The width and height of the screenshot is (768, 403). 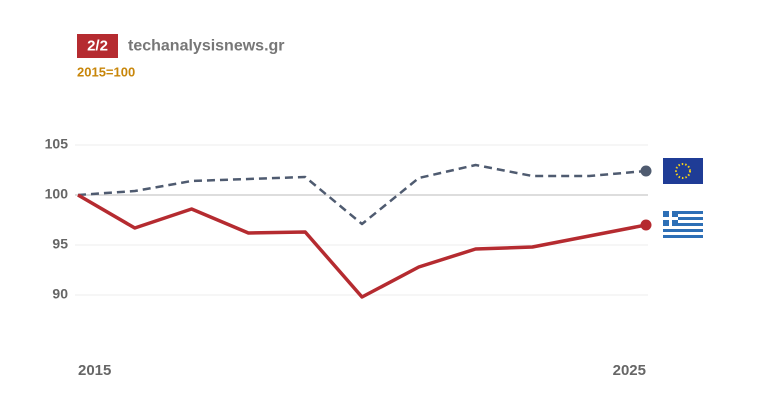 I want to click on badge-box, so click(x=97, y=46).